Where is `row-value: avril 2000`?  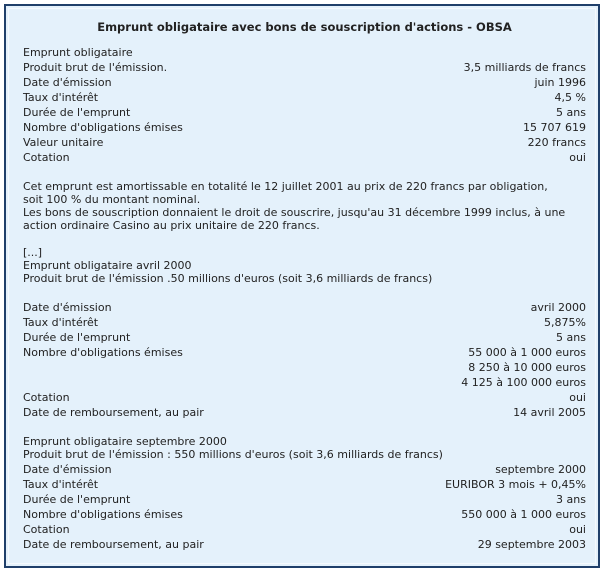
row-value: avril 2000 is located at coordinates (558, 307).